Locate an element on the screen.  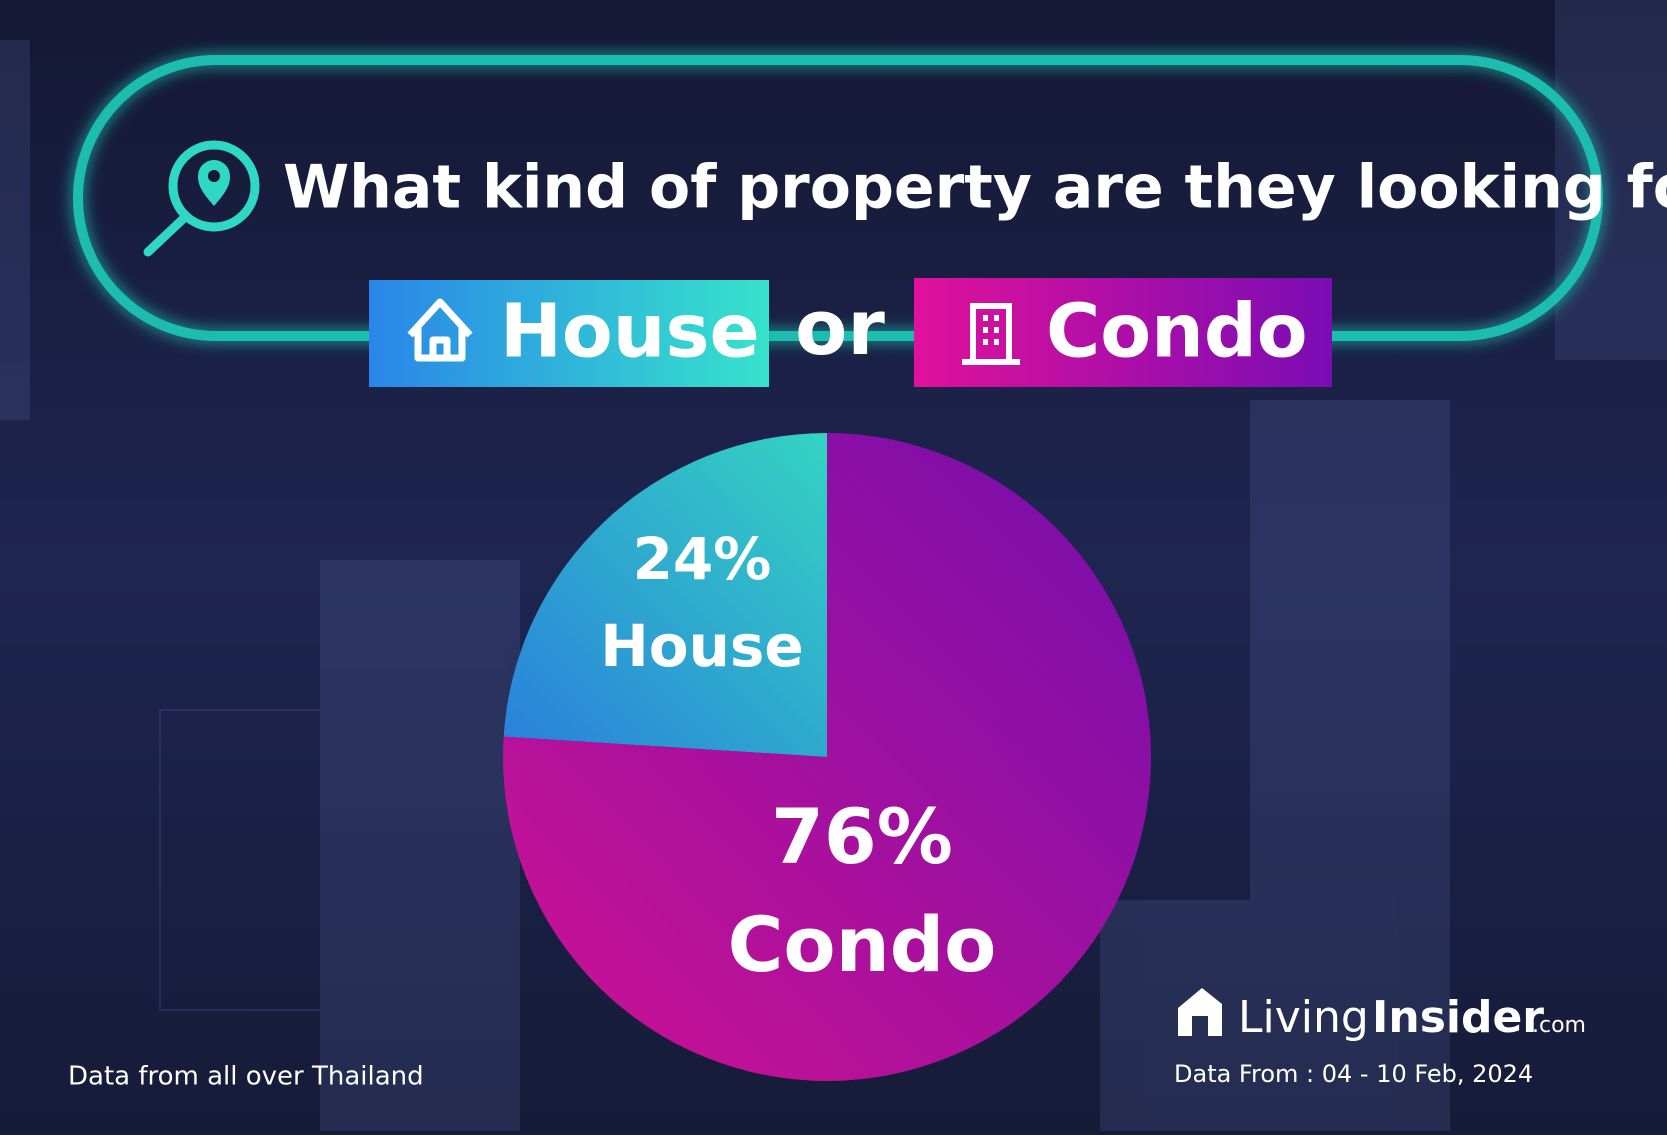
logo: Living Insider .com is located at coordinates (1382, 1015).